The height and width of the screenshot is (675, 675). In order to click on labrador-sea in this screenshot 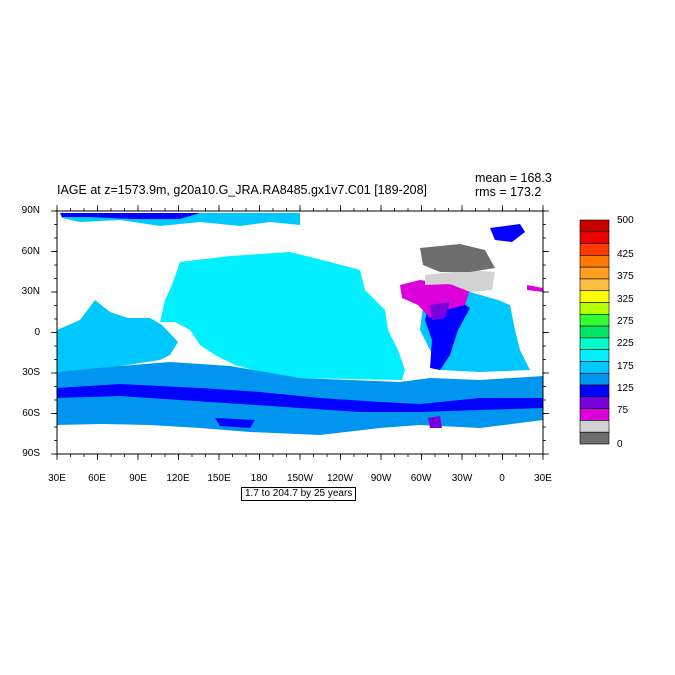, I will do `click(435, 299)`.